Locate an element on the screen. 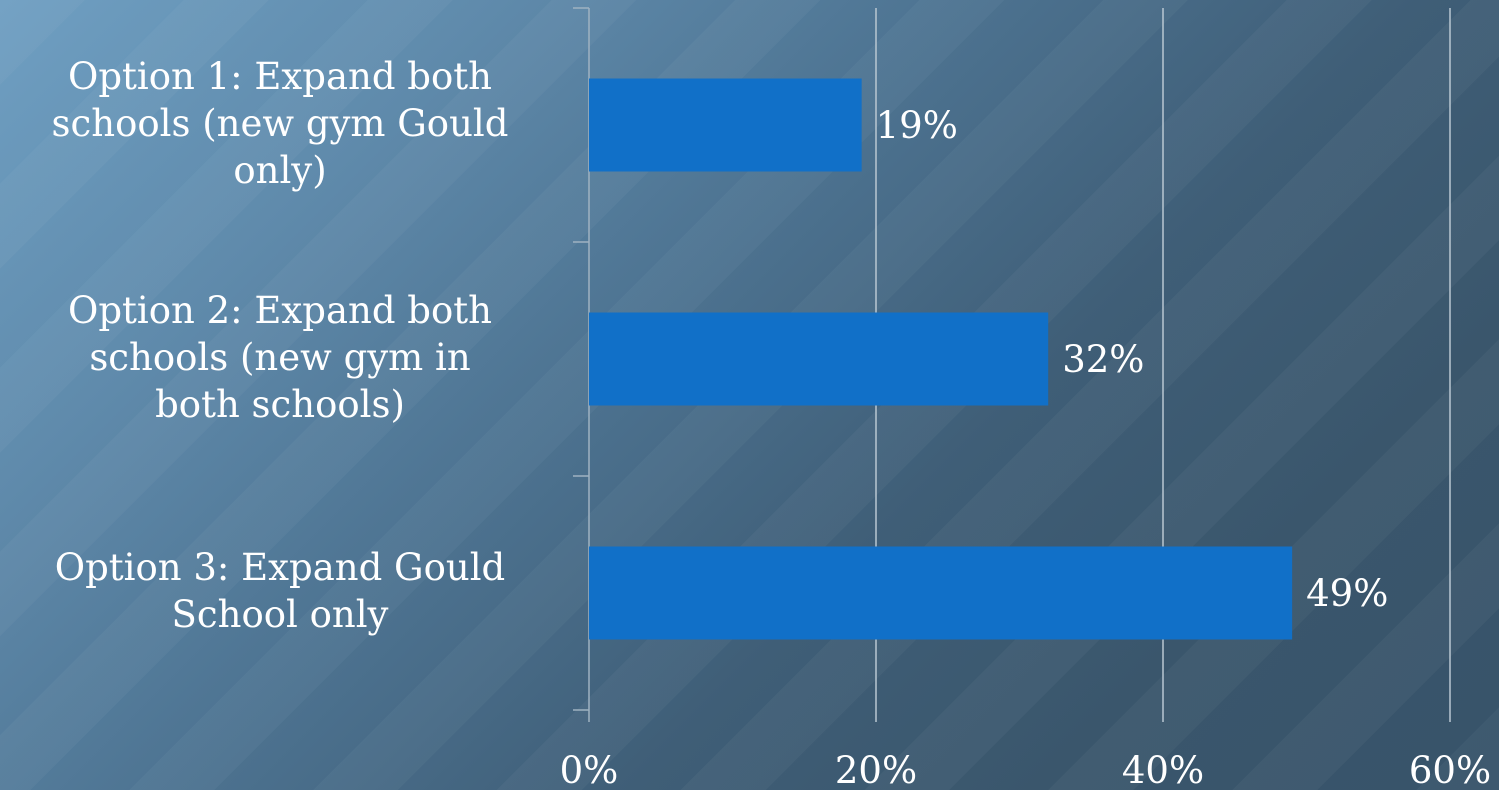 The width and height of the screenshot is (1499, 790). category-label-line: Option 1: Expand both is located at coordinates (280, 76).